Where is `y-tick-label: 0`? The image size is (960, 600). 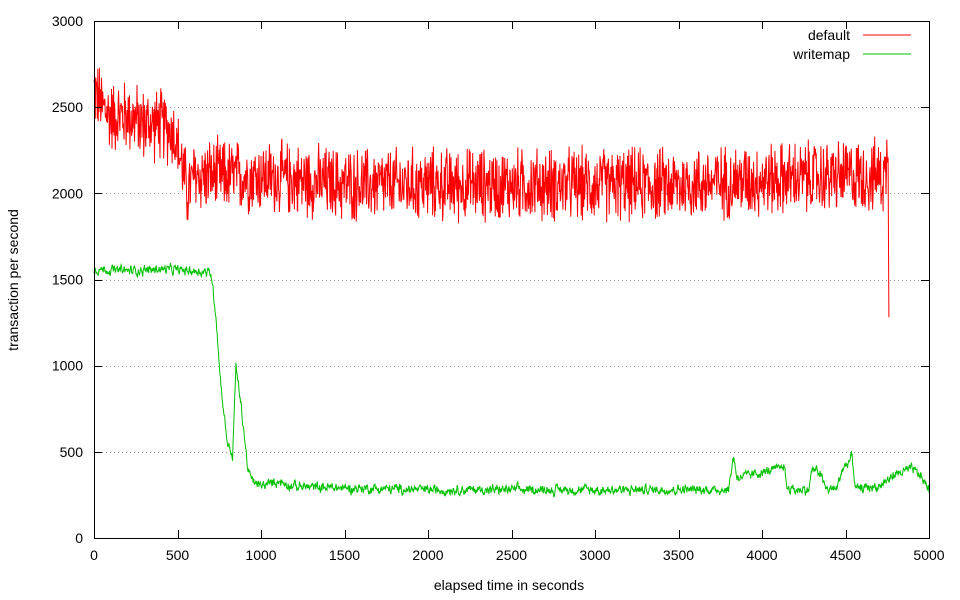 y-tick-label: 0 is located at coordinates (79, 538).